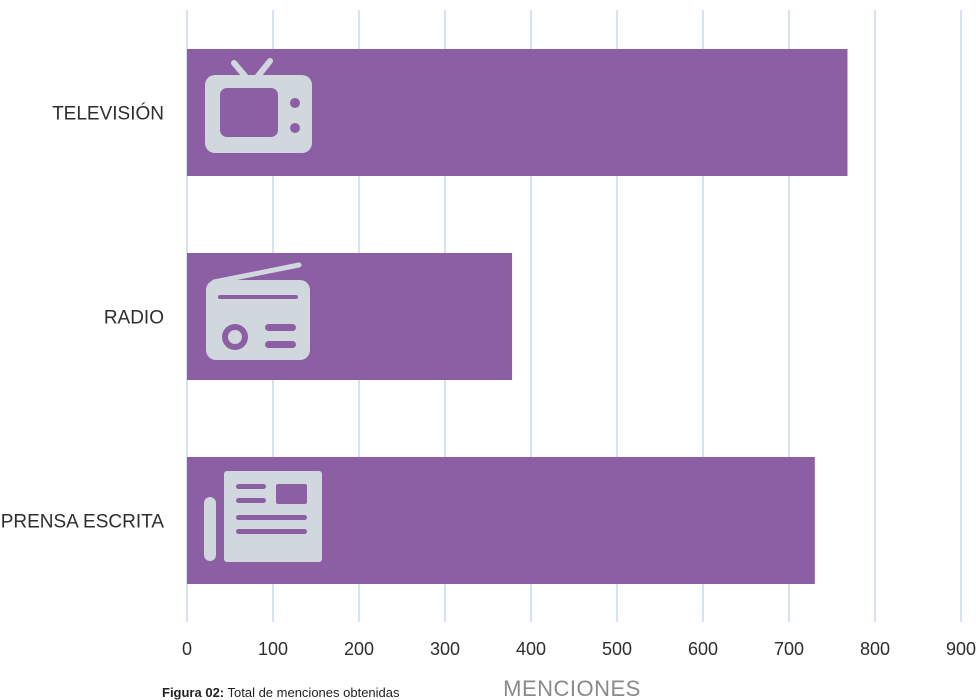 This screenshot has height=700, width=976. Describe the element at coordinates (83, 522) in the screenshot. I see `category-label-prensa-escrita: PRENSA ESCRITA` at that location.